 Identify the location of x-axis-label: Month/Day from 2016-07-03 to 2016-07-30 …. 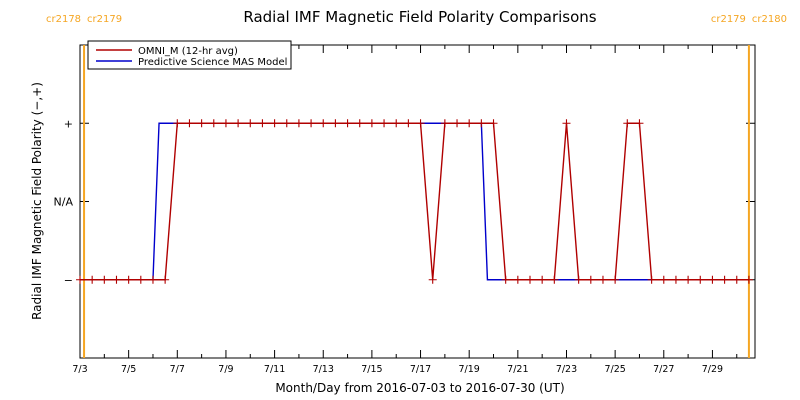
(419, 388).